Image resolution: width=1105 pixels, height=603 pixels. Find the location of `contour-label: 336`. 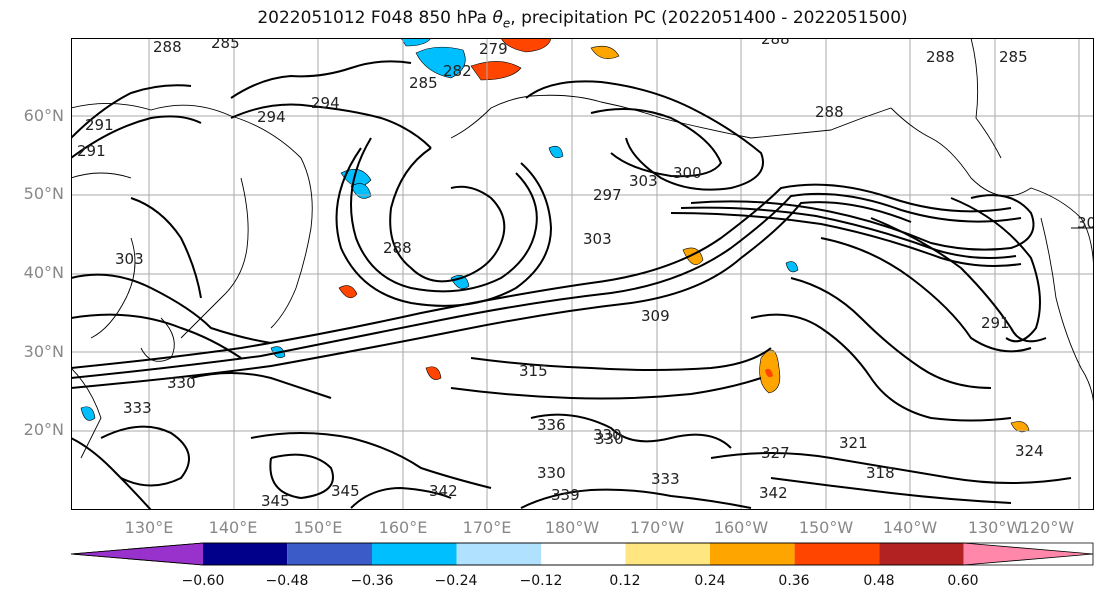

contour-label: 336 is located at coordinates (551, 425).